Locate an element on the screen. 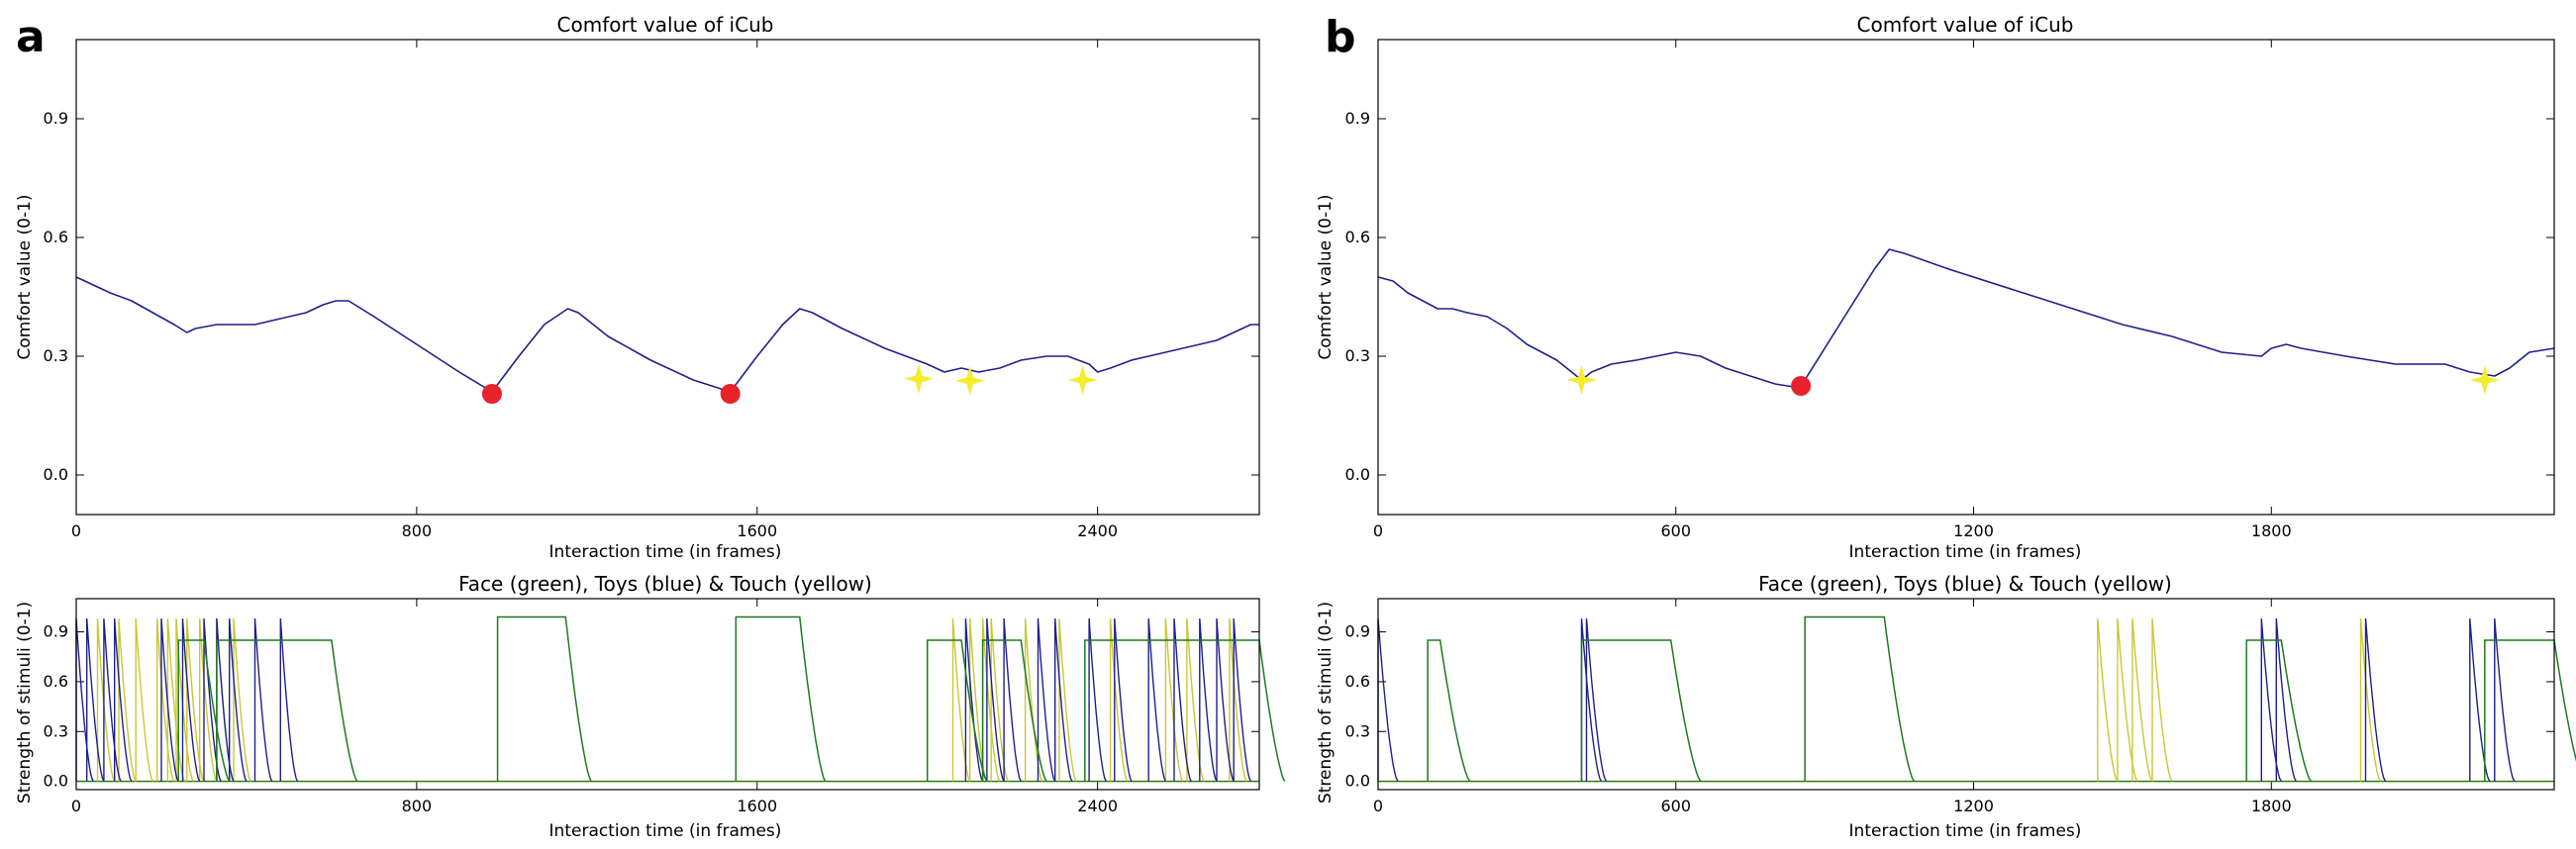 This screenshot has height=849, width=2576. panel-b-stimuli-xtick-label: 1200 is located at coordinates (1974, 806).